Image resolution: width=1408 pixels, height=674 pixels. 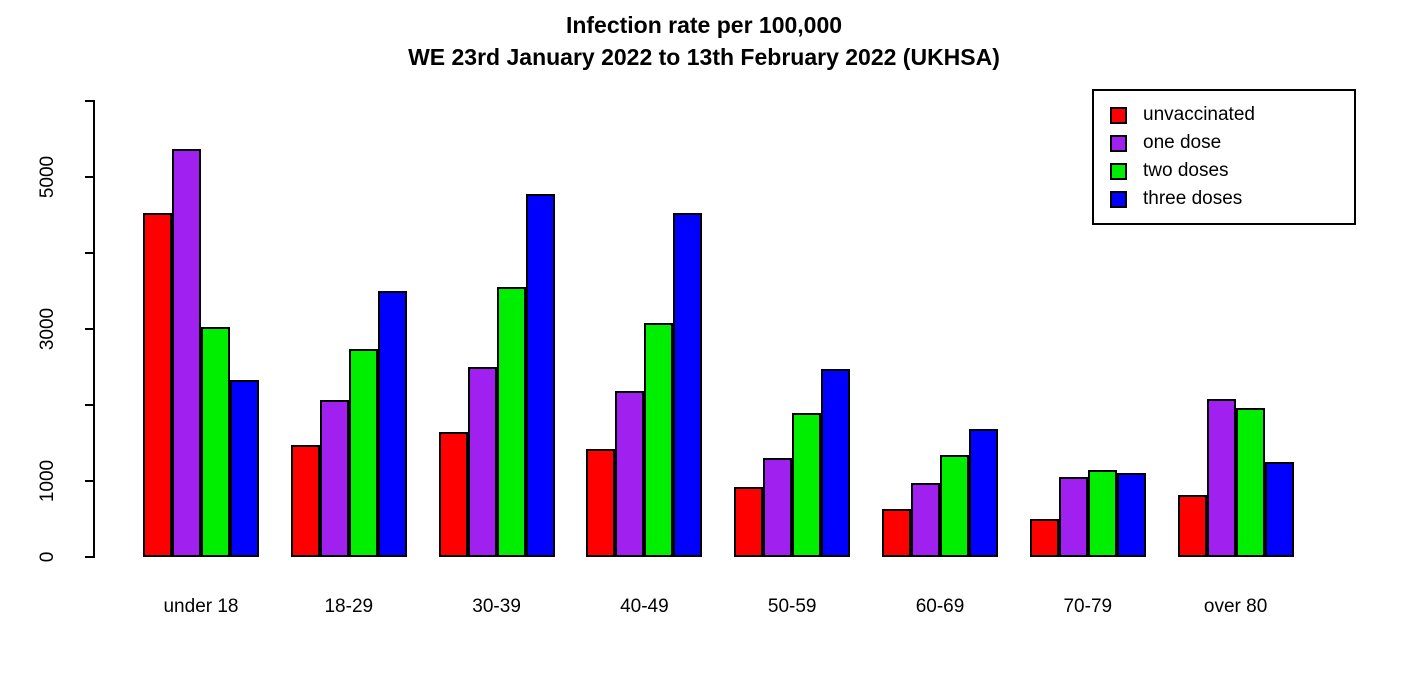 I want to click on legend-item-unvaccinated: unvaccinated, so click(x=1225, y=115).